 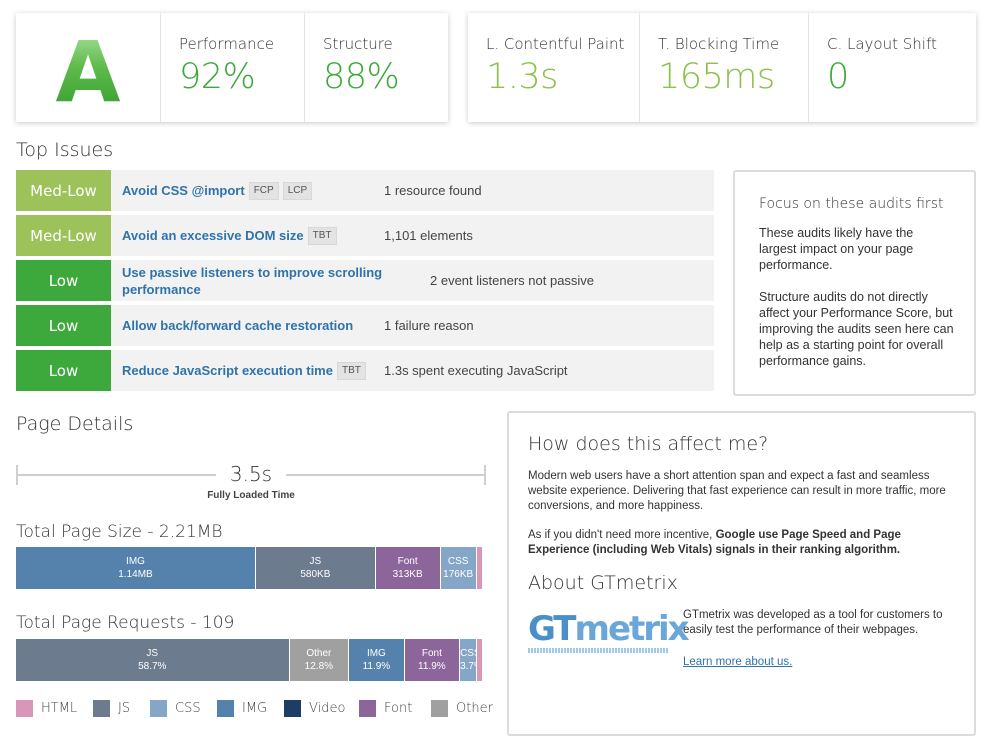 What do you see at coordinates (319, 660) in the screenshot?
I see `bar-segment: Other 12.8%` at bounding box center [319, 660].